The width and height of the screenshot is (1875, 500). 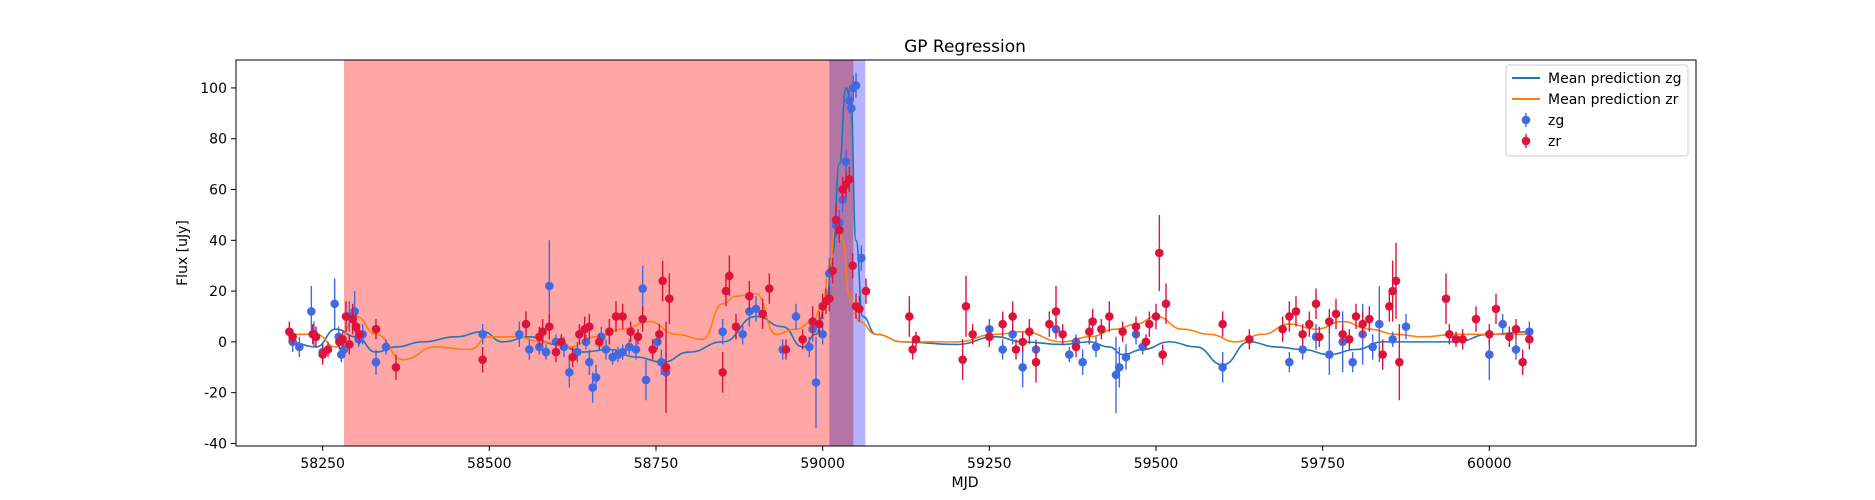 I want to click on legend-label-zr: zr, so click(x=1554, y=142).